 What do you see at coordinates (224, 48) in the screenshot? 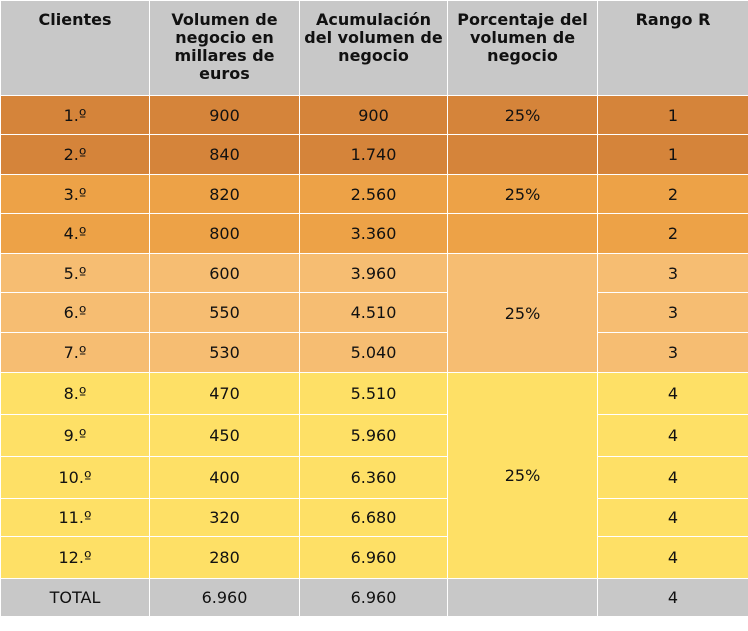
I see `header-volumen: Volumen de negocio en millares de euros` at bounding box center [224, 48].